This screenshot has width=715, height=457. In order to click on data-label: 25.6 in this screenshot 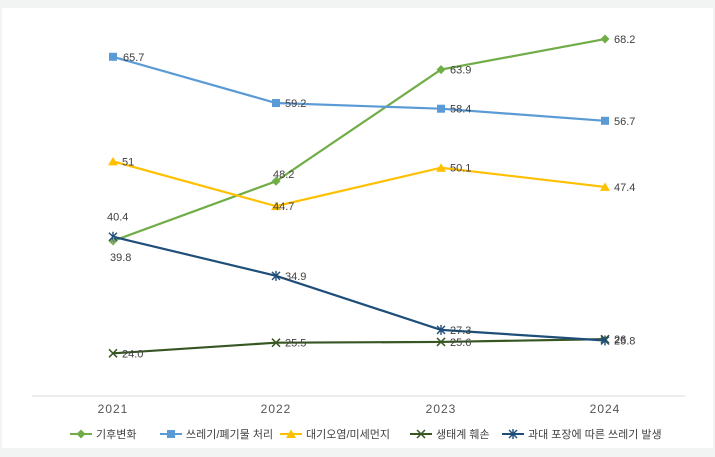, I will do `click(460, 343)`.